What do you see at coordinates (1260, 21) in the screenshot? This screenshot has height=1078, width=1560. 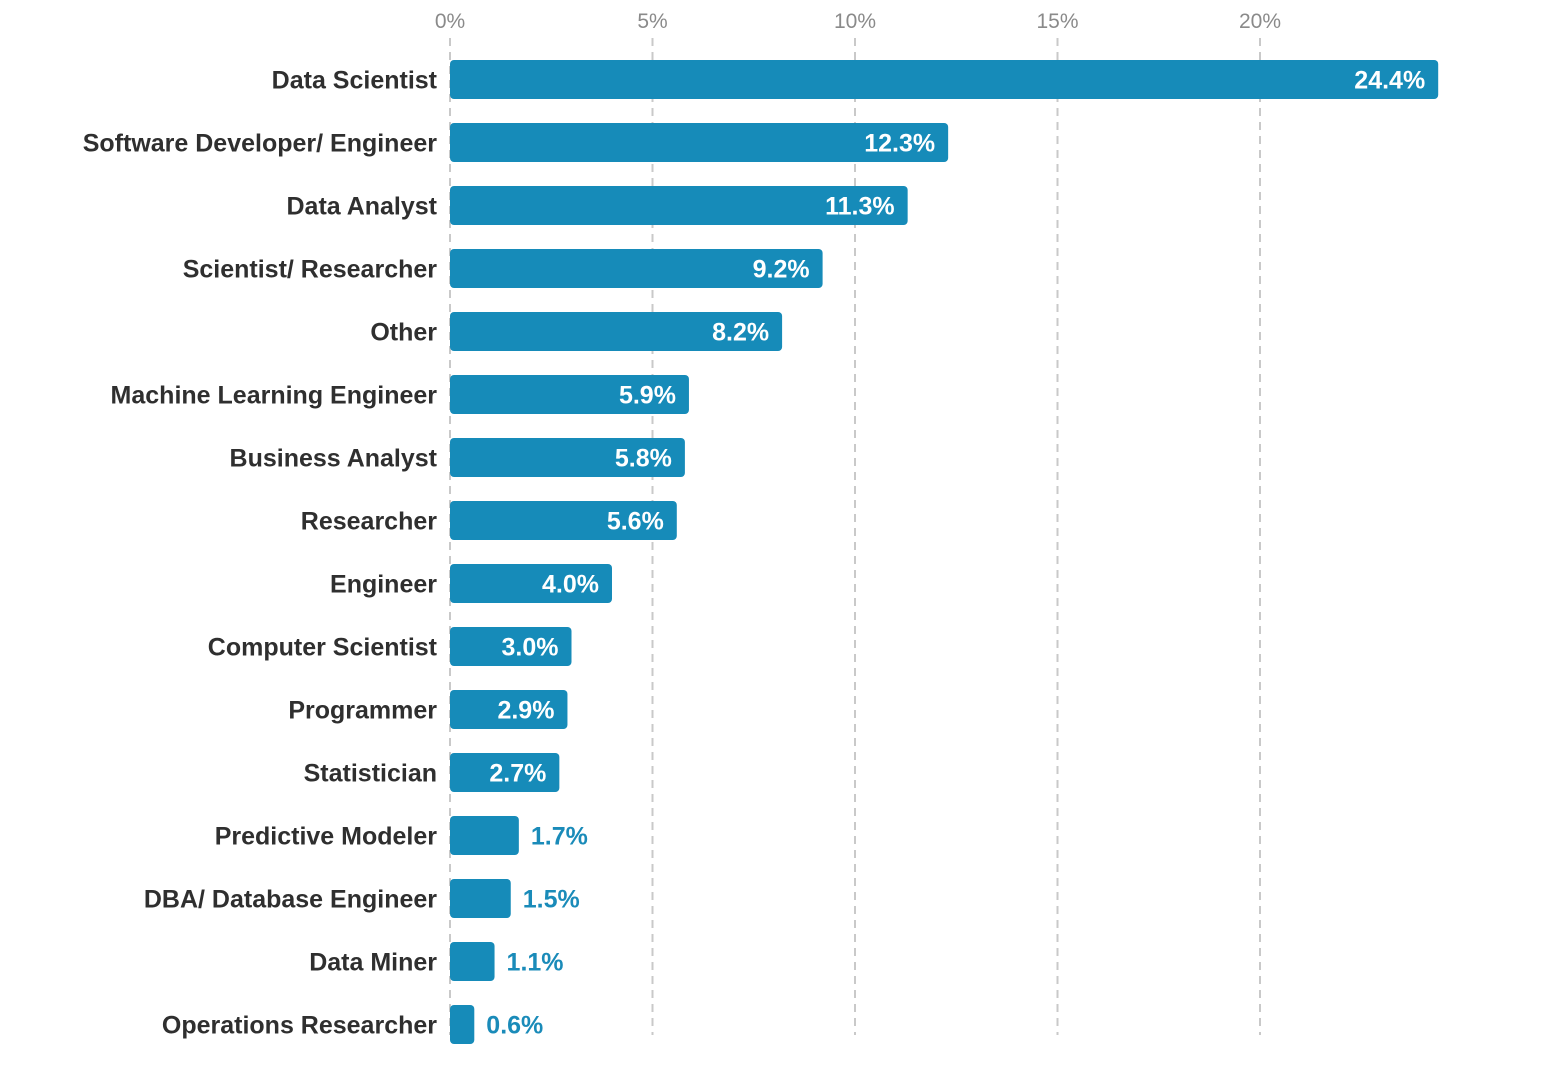 I see `x-tick-label: 20%` at bounding box center [1260, 21].